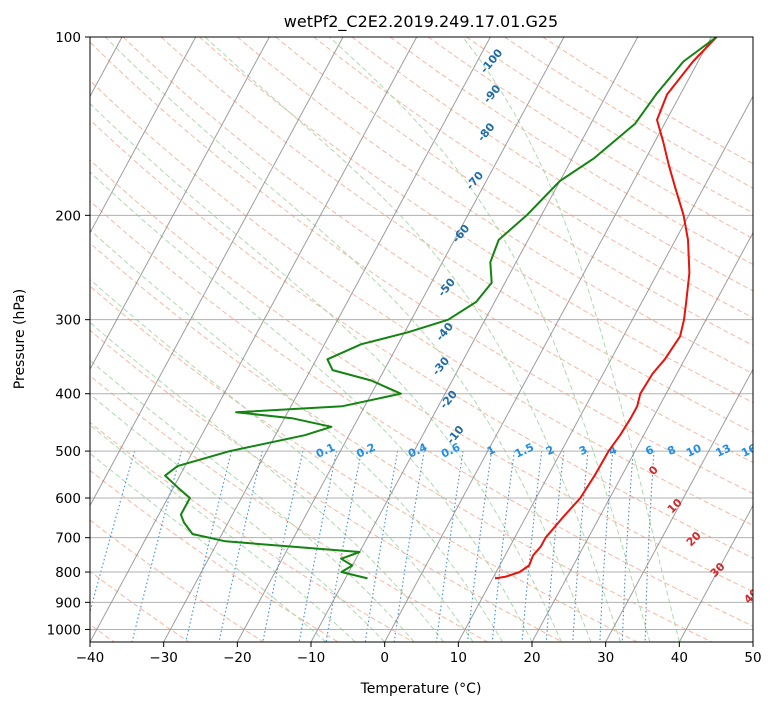 Image resolution: width=775 pixels, height=708 pixels. Describe the element at coordinates (68, 216) in the screenshot. I see `y-tick-label: 200` at that location.